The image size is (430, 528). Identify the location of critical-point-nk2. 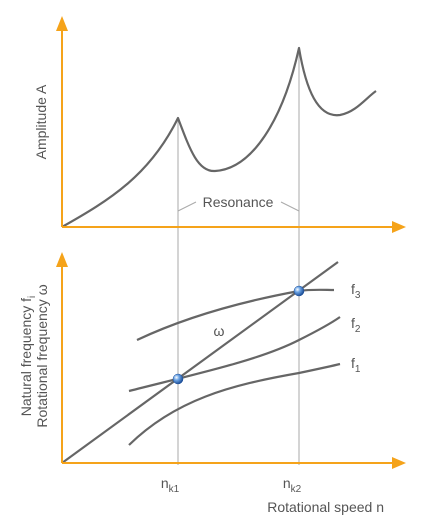
(299, 291).